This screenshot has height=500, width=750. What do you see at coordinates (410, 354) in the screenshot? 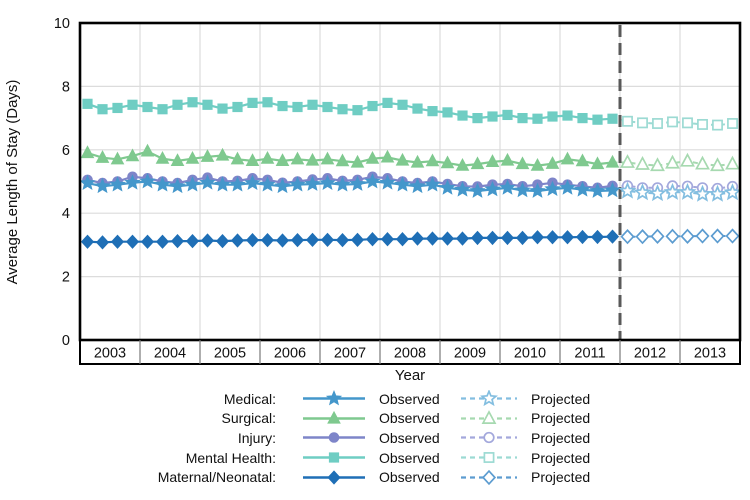
I see `year-label: 2008` at bounding box center [410, 354].